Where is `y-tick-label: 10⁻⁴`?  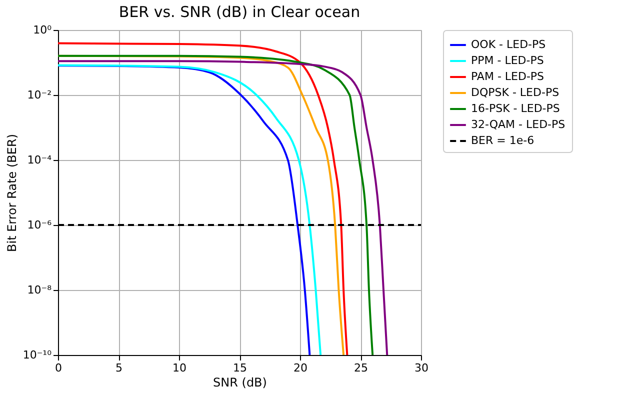 y-tick-label: 10⁻⁴ is located at coordinates (39, 160).